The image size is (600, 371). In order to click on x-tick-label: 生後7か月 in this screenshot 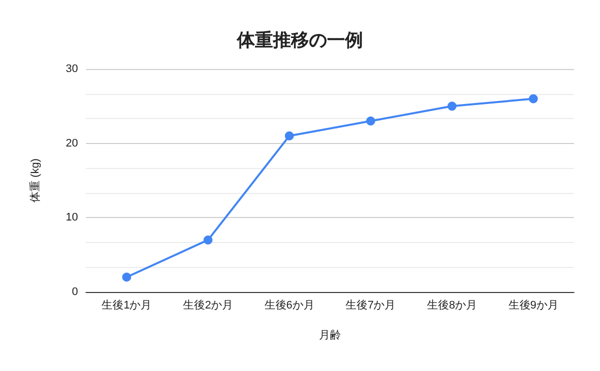, I will do `click(371, 305)`.